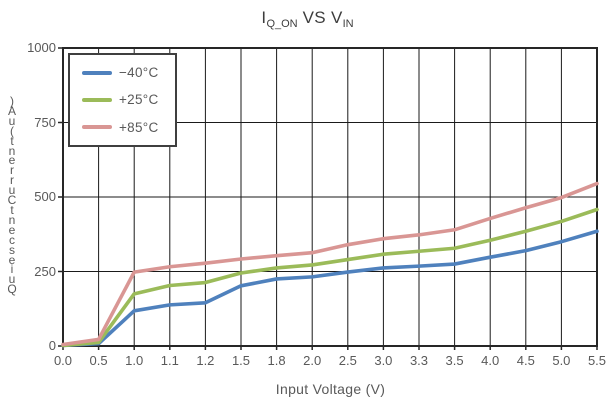 The width and height of the screenshot is (615, 408). I want to click on legend-label: −40°C, so click(139, 73).